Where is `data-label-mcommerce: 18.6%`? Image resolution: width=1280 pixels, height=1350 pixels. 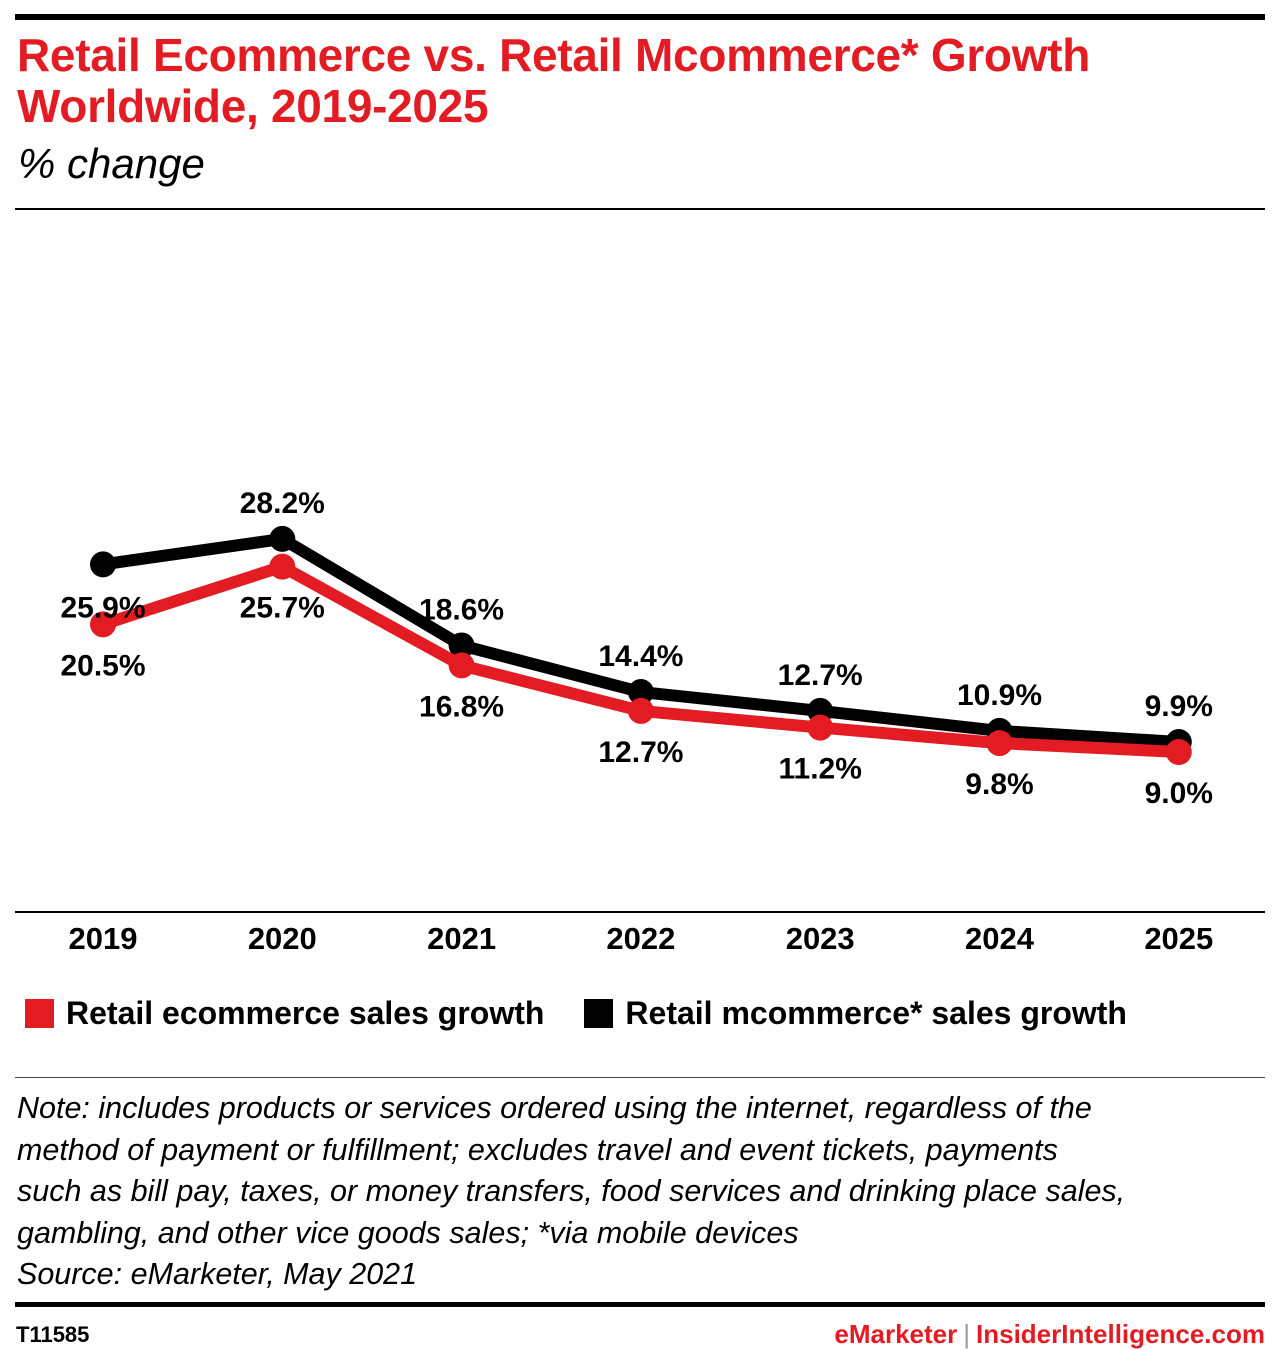
data-label-mcommerce: 18.6% is located at coordinates (461, 609).